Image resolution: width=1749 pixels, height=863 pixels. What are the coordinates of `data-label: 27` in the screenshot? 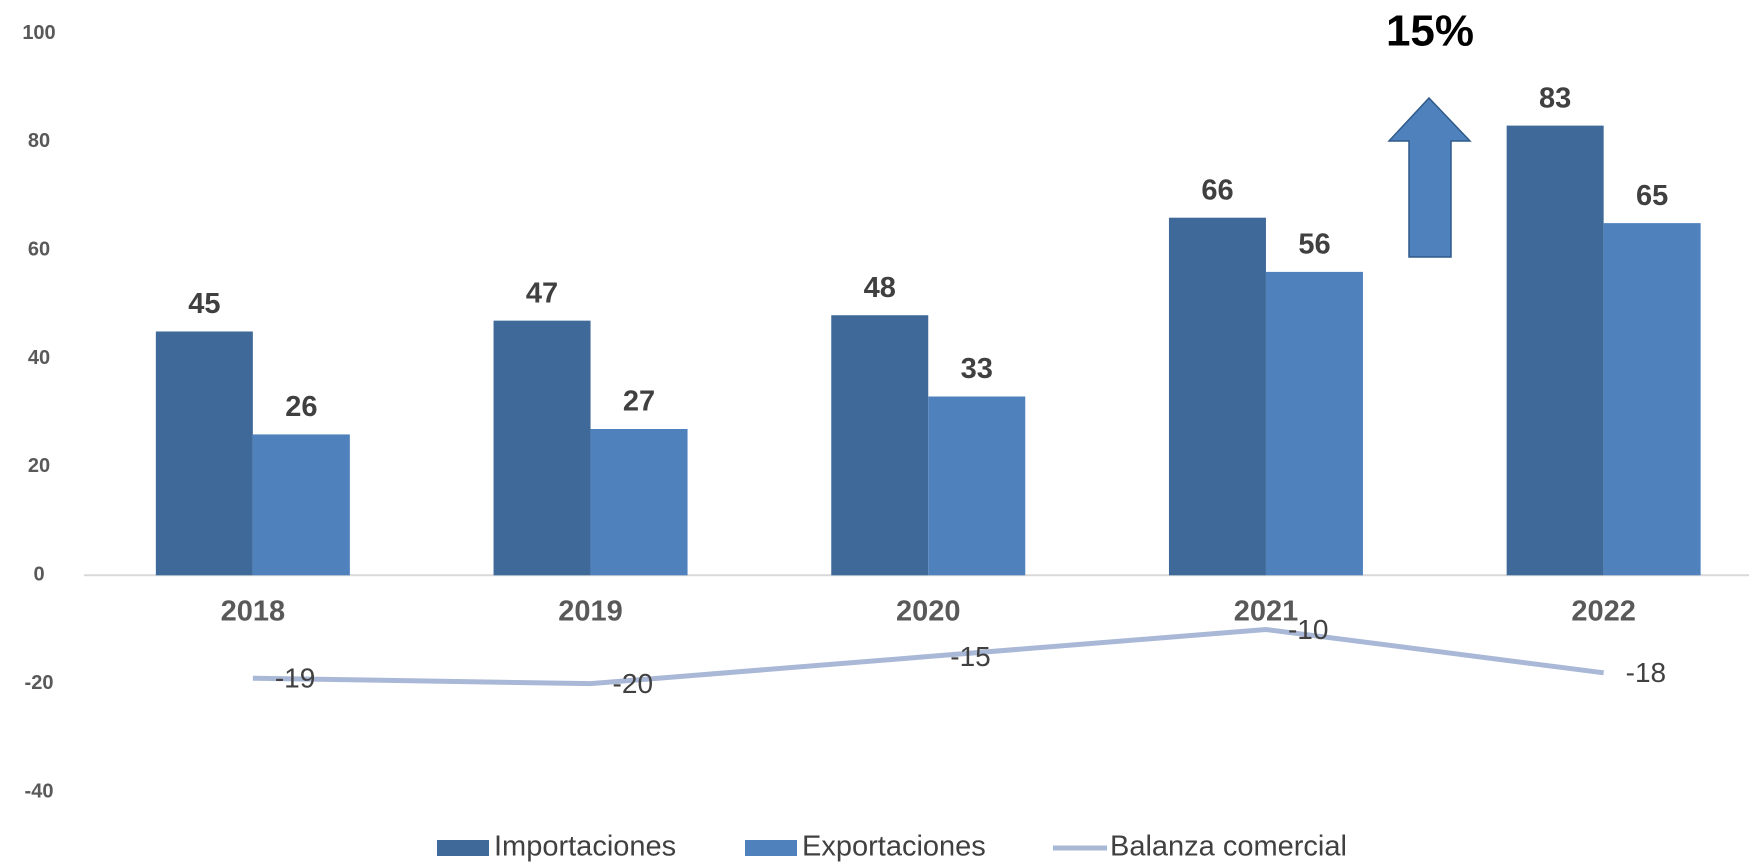 It's located at (639, 402).